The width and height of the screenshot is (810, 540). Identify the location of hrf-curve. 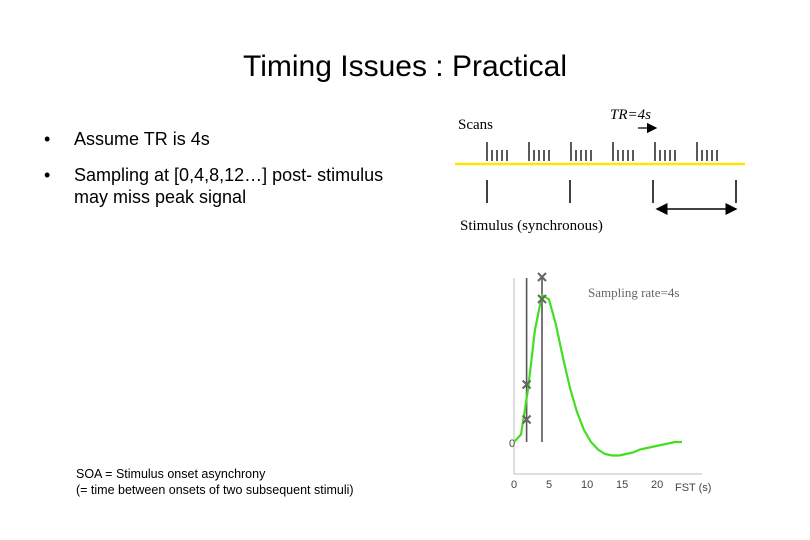
(597, 375).